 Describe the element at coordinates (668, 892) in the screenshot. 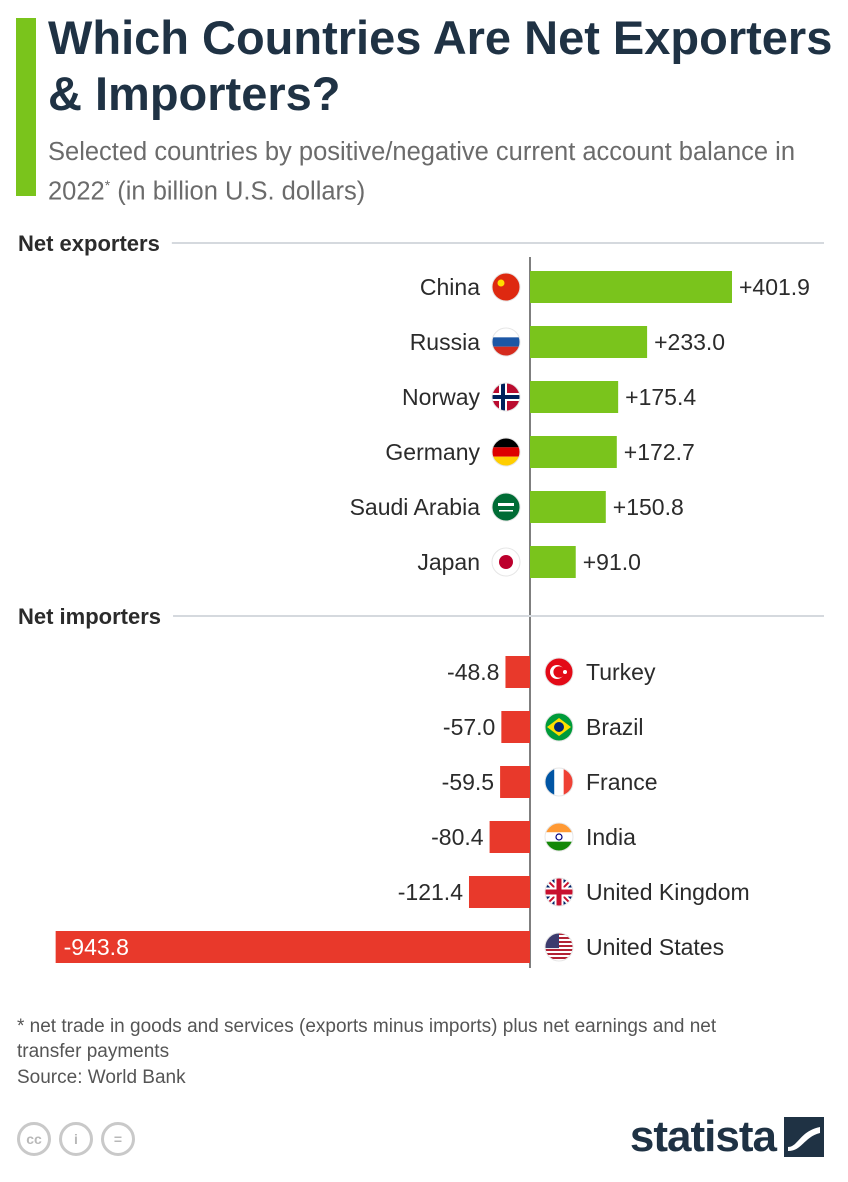

I see `category-label-united-kingdom: United Kingdom` at that location.